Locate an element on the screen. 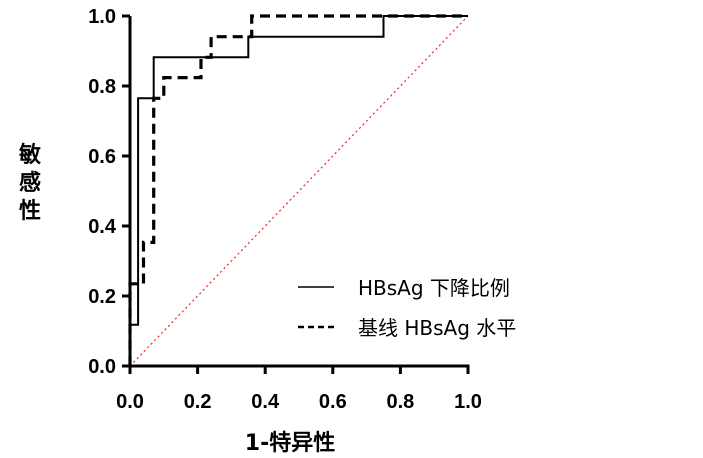  y-tick-label: 0.0 is located at coordinates (102, 367).